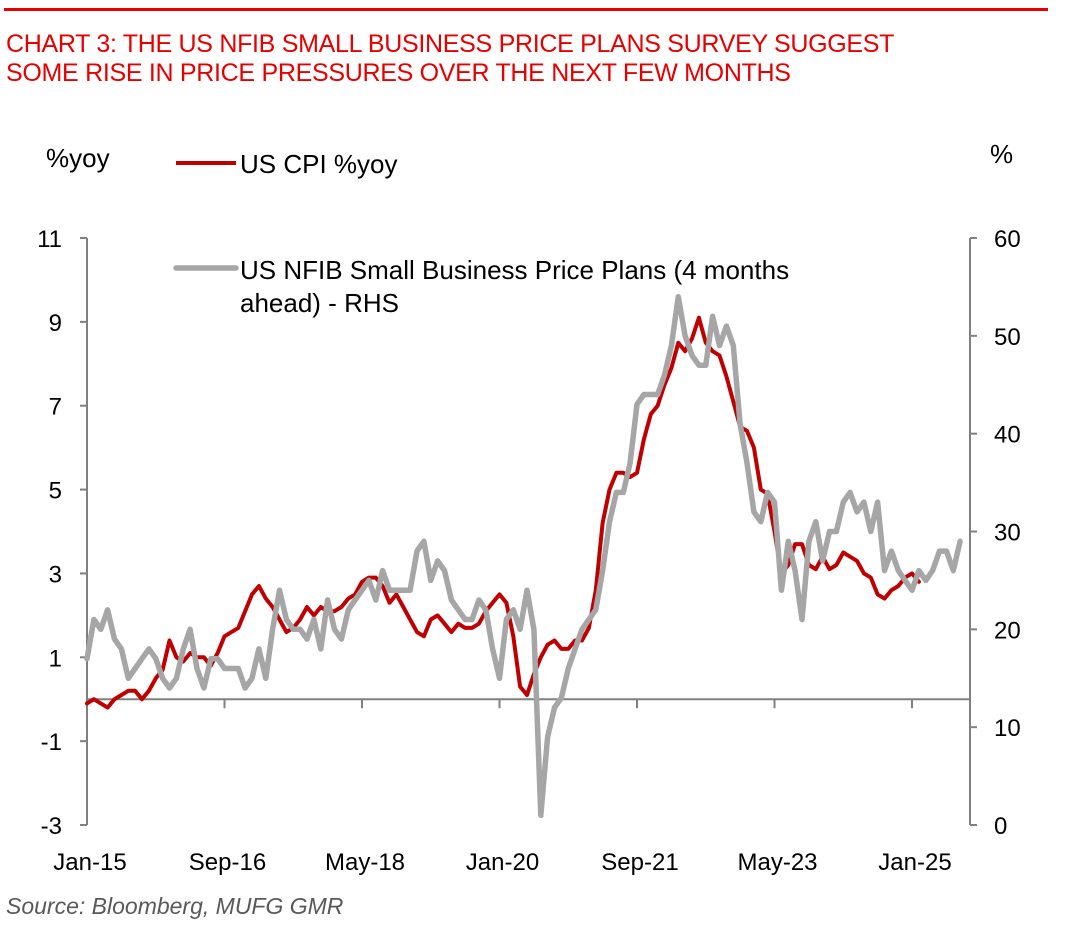 The height and width of the screenshot is (930, 1068). What do you see at coordinates (227, 862) in the screenshot?
I see `x-axis-tick-label: Sep-16` at bounding box center [227, 862].